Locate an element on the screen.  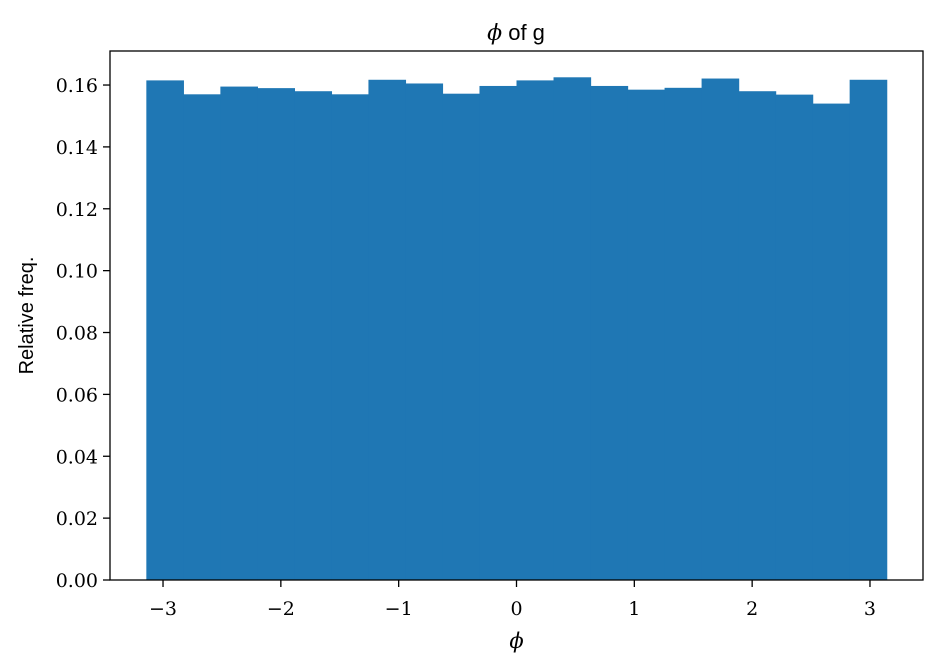
x-tick-label: −1 is located at coordinates (399, 609).